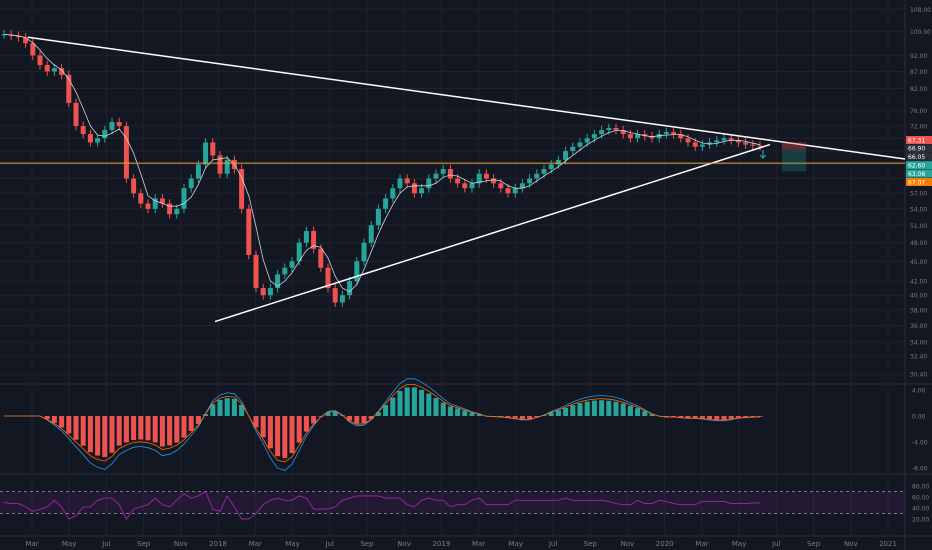 Image resolution: width=932 pixels, height=550 pixels. Describe the element at coordinates (916, 157) in the screenshot. I see `price-tag-label: 66.05` at that location.